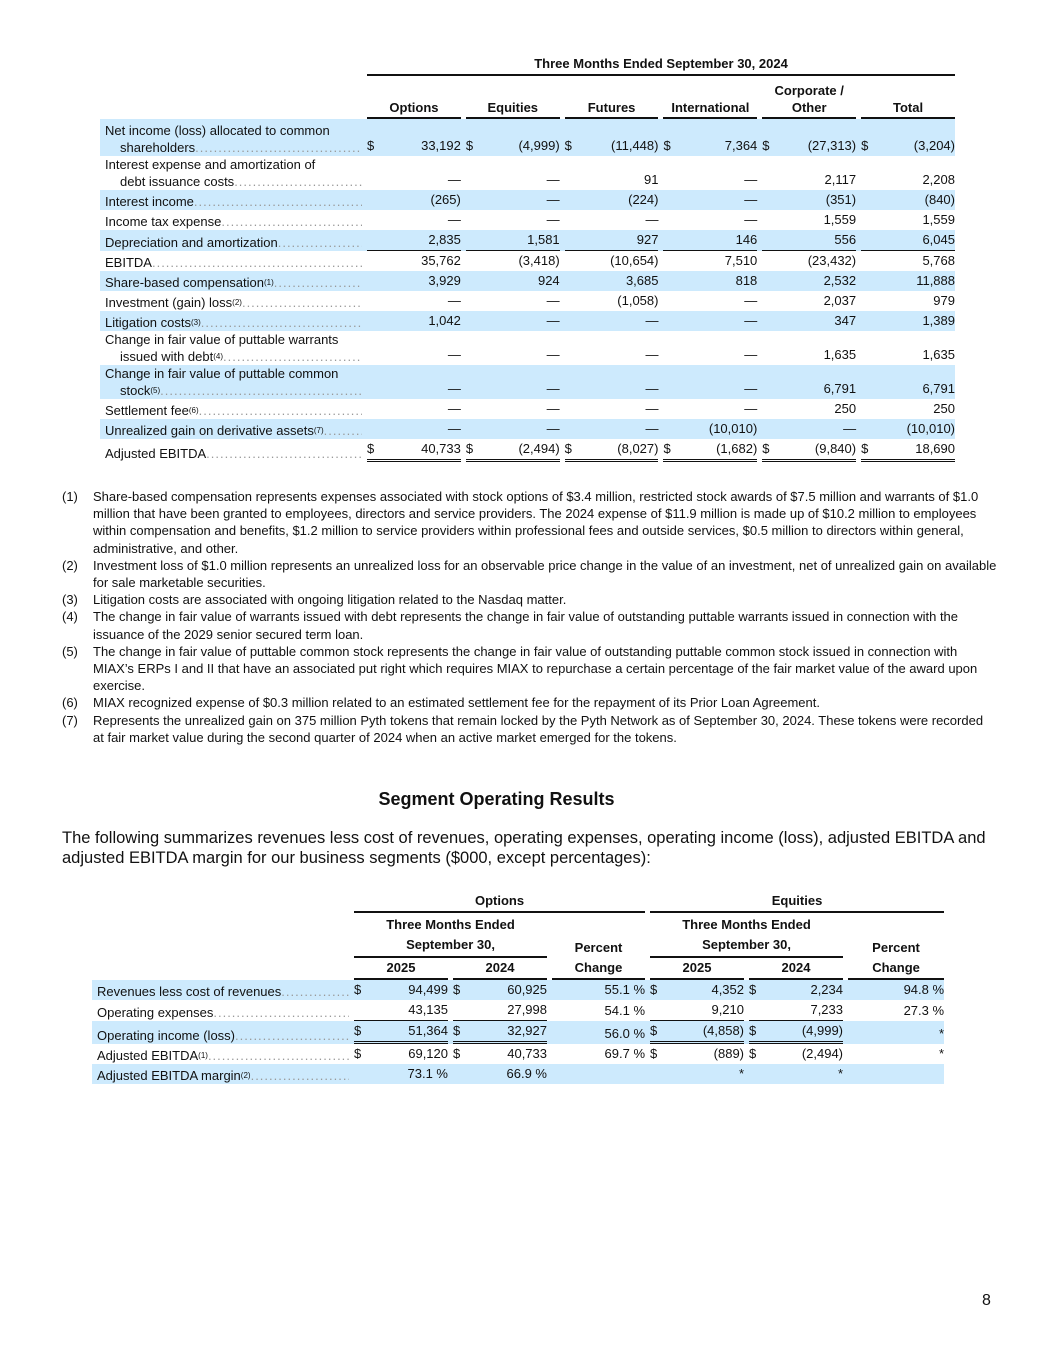 Image resolution: width=1055 pixels, height=1365 pixels. I want to click on value-cell: $33,192, so click(411, 137).